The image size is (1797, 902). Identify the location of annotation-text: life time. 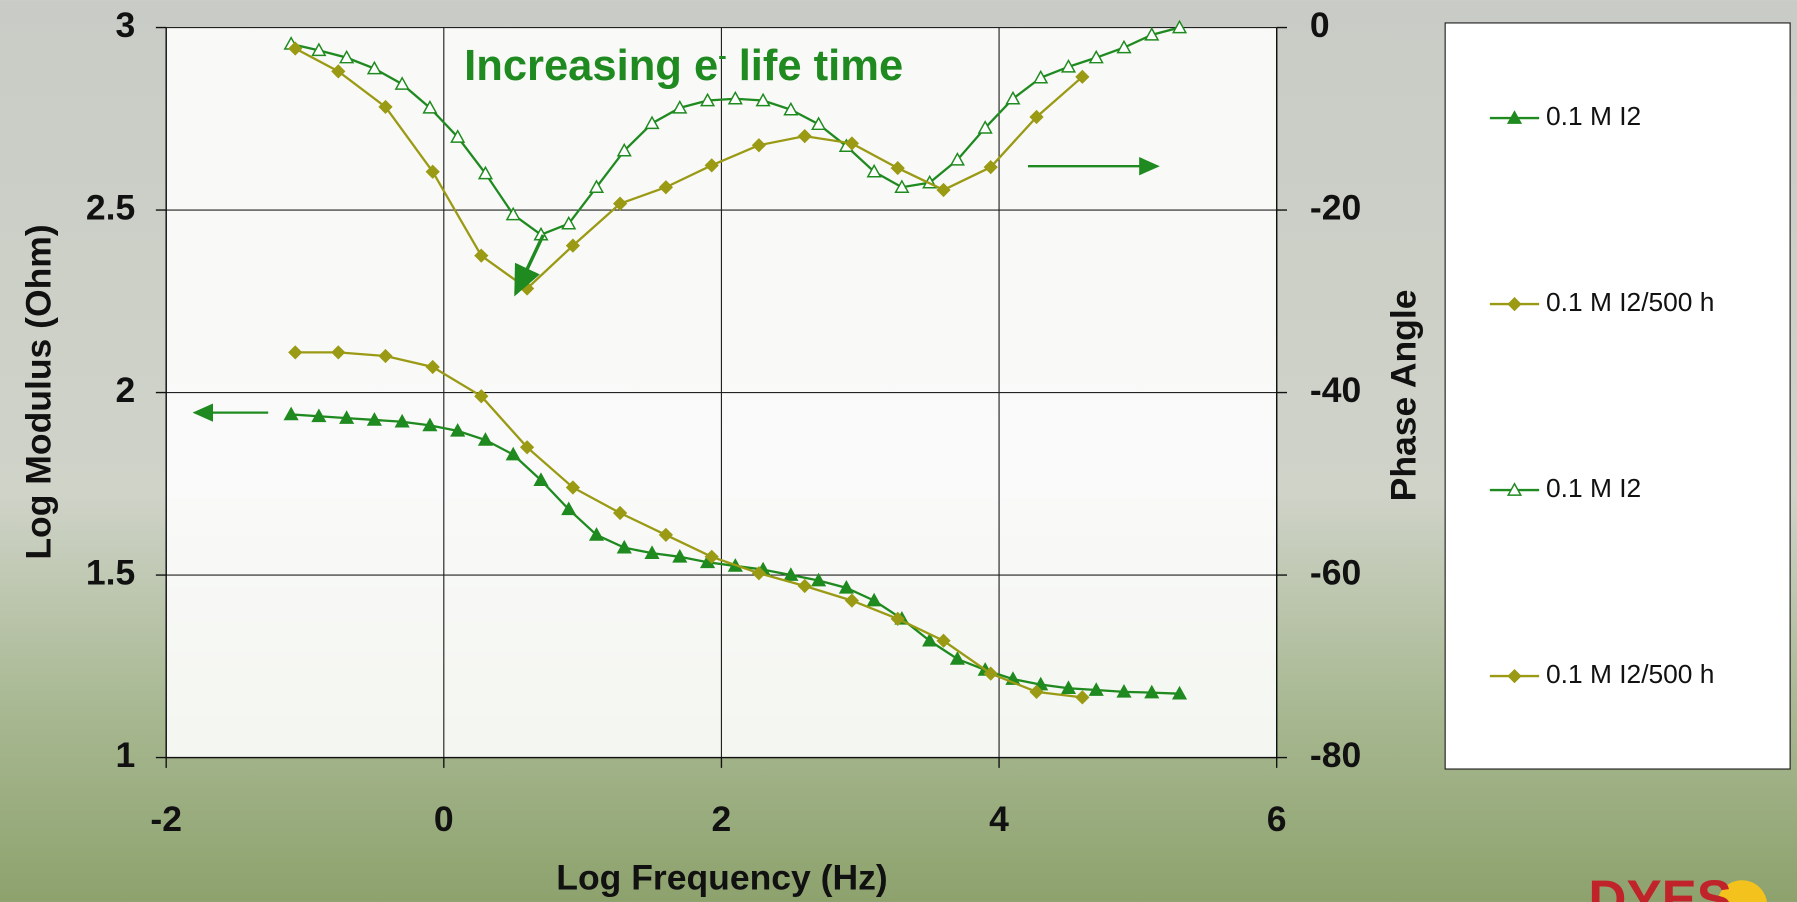
(815, 66).